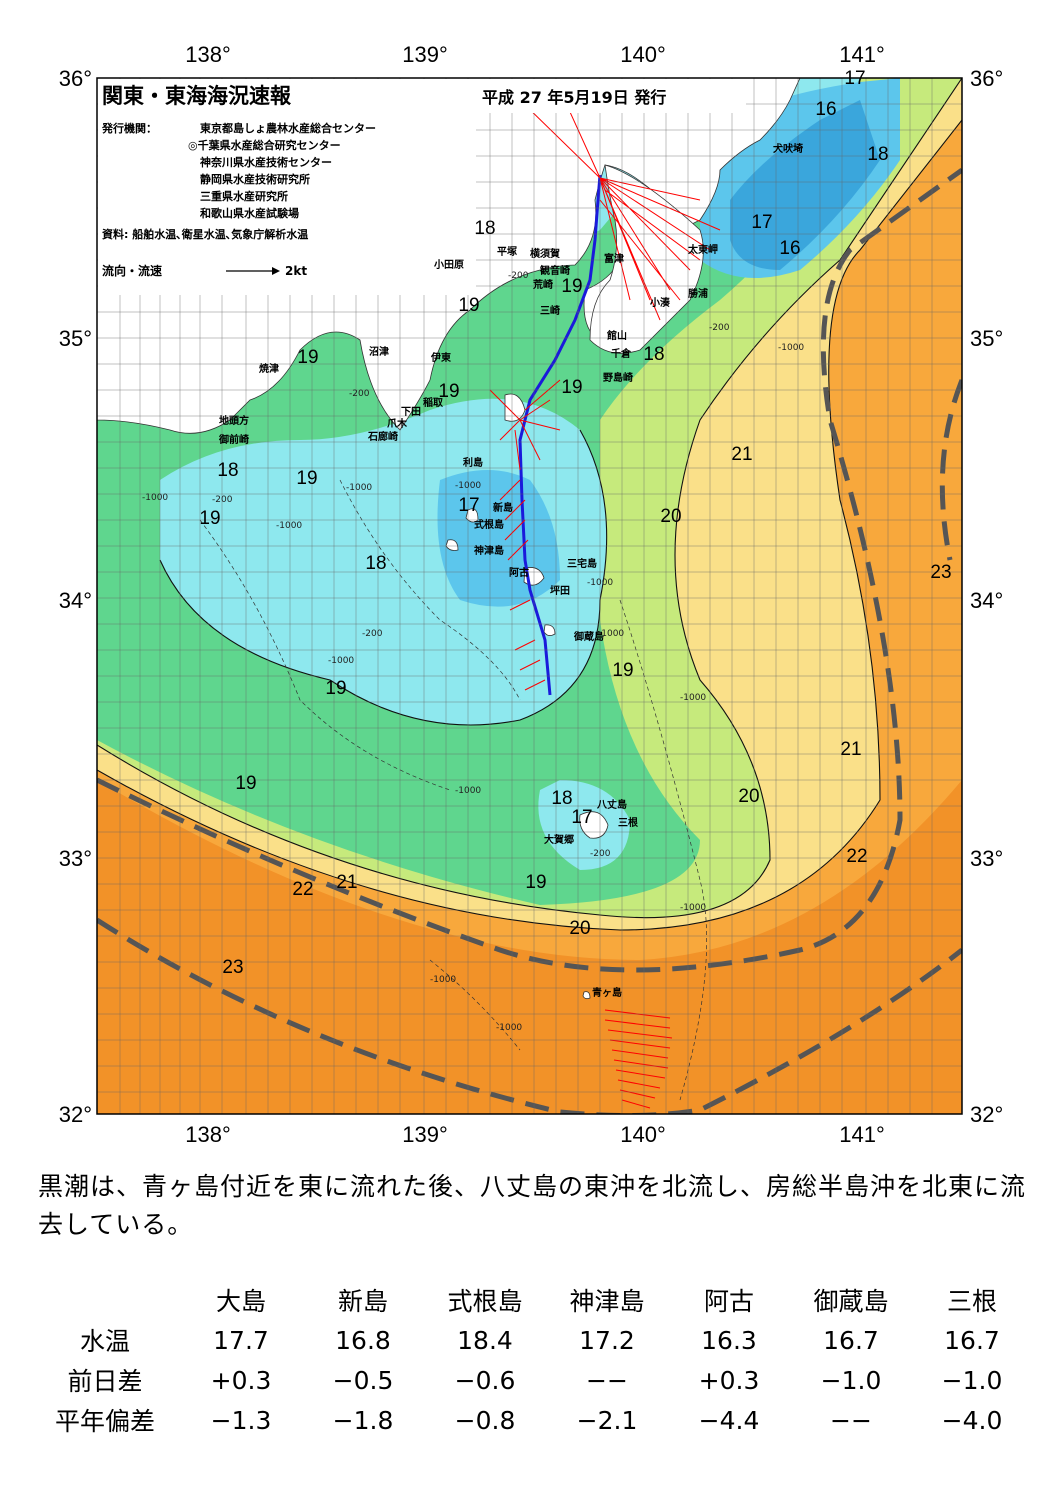 This screenshot has height=1503, width=1064. Describe the element at coordinates (549, 630) in the screenshot. I see `land-mikura` at that location.